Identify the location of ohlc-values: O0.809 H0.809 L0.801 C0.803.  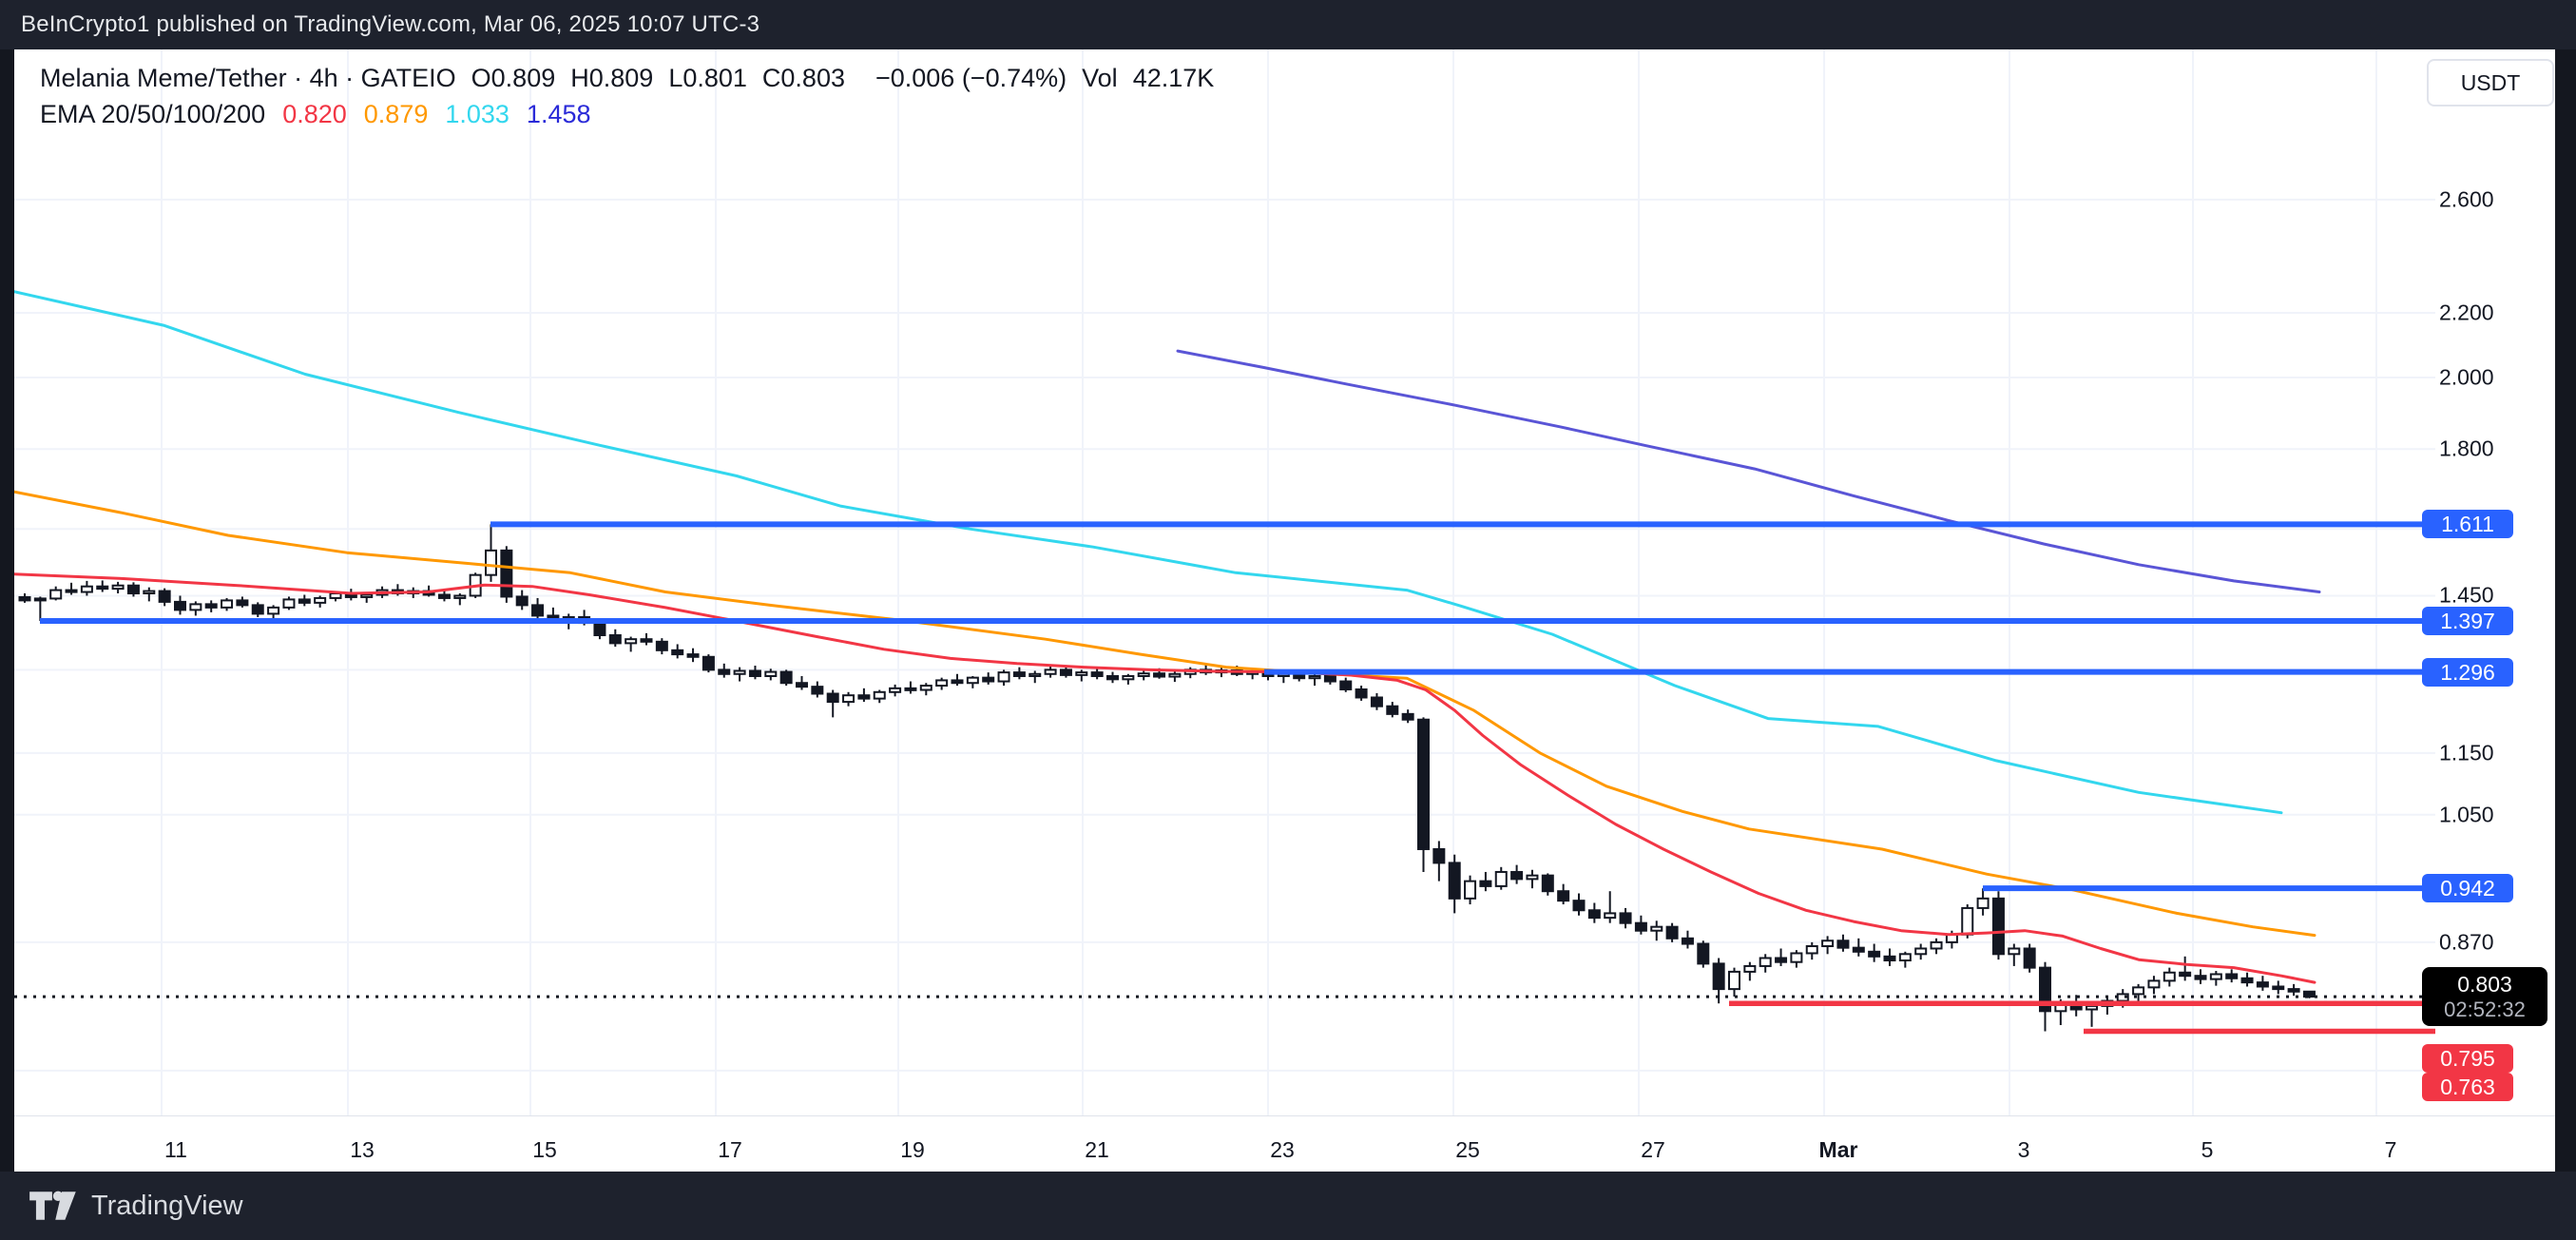
(666, 78).